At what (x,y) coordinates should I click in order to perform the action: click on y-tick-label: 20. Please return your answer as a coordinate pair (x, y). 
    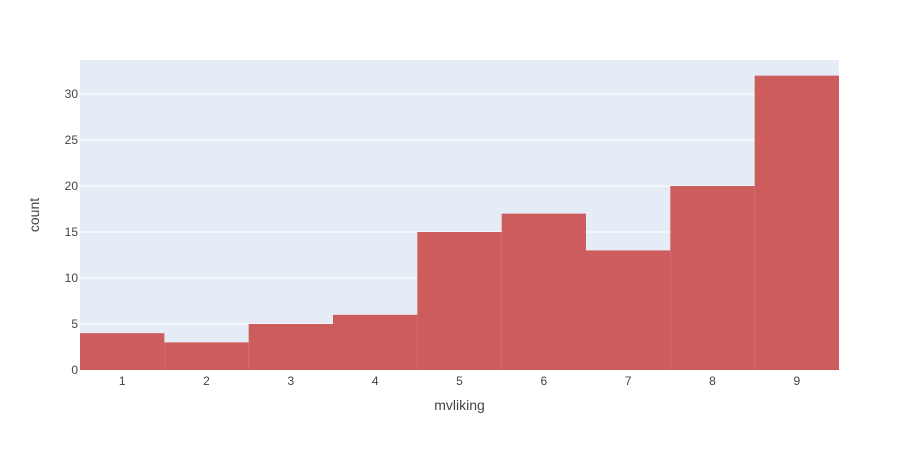
    Looking at the image, I should click on (72, 186).